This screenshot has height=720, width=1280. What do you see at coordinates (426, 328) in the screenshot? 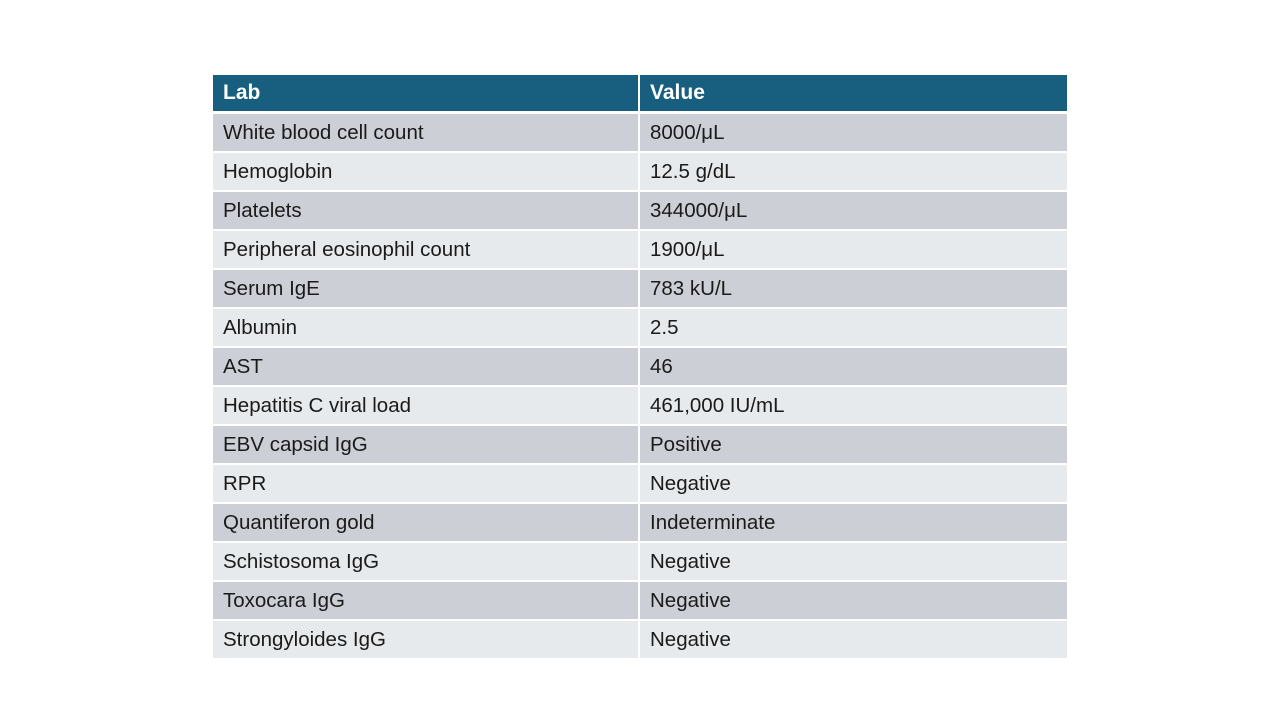
I see `lab-name-cell: Albumin` at bounding box center [426, 328].